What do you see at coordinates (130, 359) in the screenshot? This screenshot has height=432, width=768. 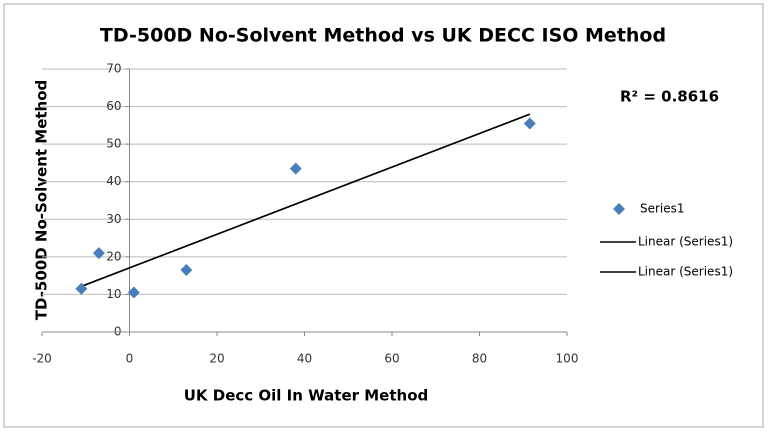 I see `x-tick-label: 0` at bounding box center [130, 359].